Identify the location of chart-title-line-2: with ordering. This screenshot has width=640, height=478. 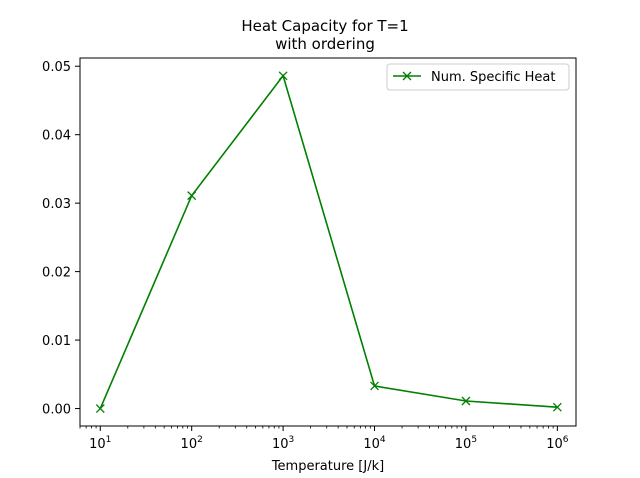
(325, 44).